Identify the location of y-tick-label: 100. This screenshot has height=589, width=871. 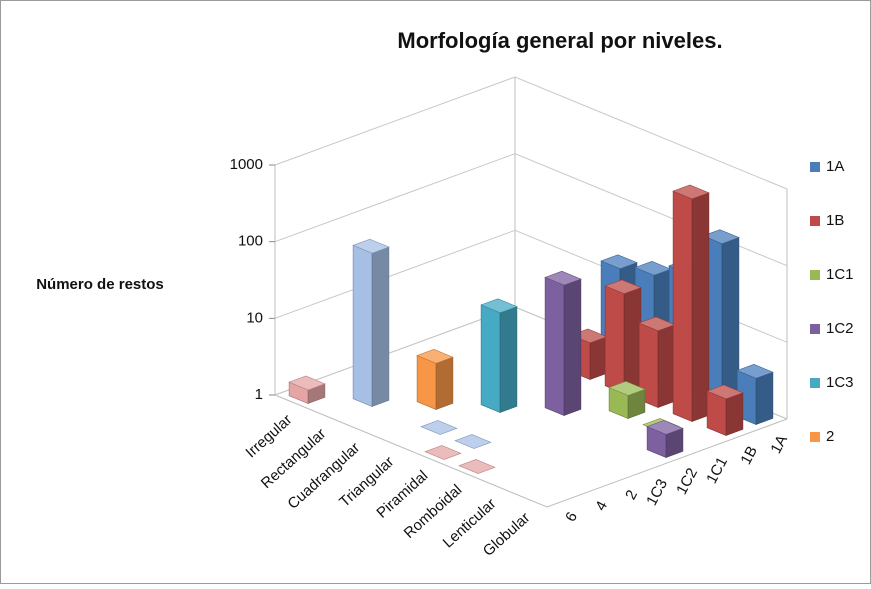
(250, 241).